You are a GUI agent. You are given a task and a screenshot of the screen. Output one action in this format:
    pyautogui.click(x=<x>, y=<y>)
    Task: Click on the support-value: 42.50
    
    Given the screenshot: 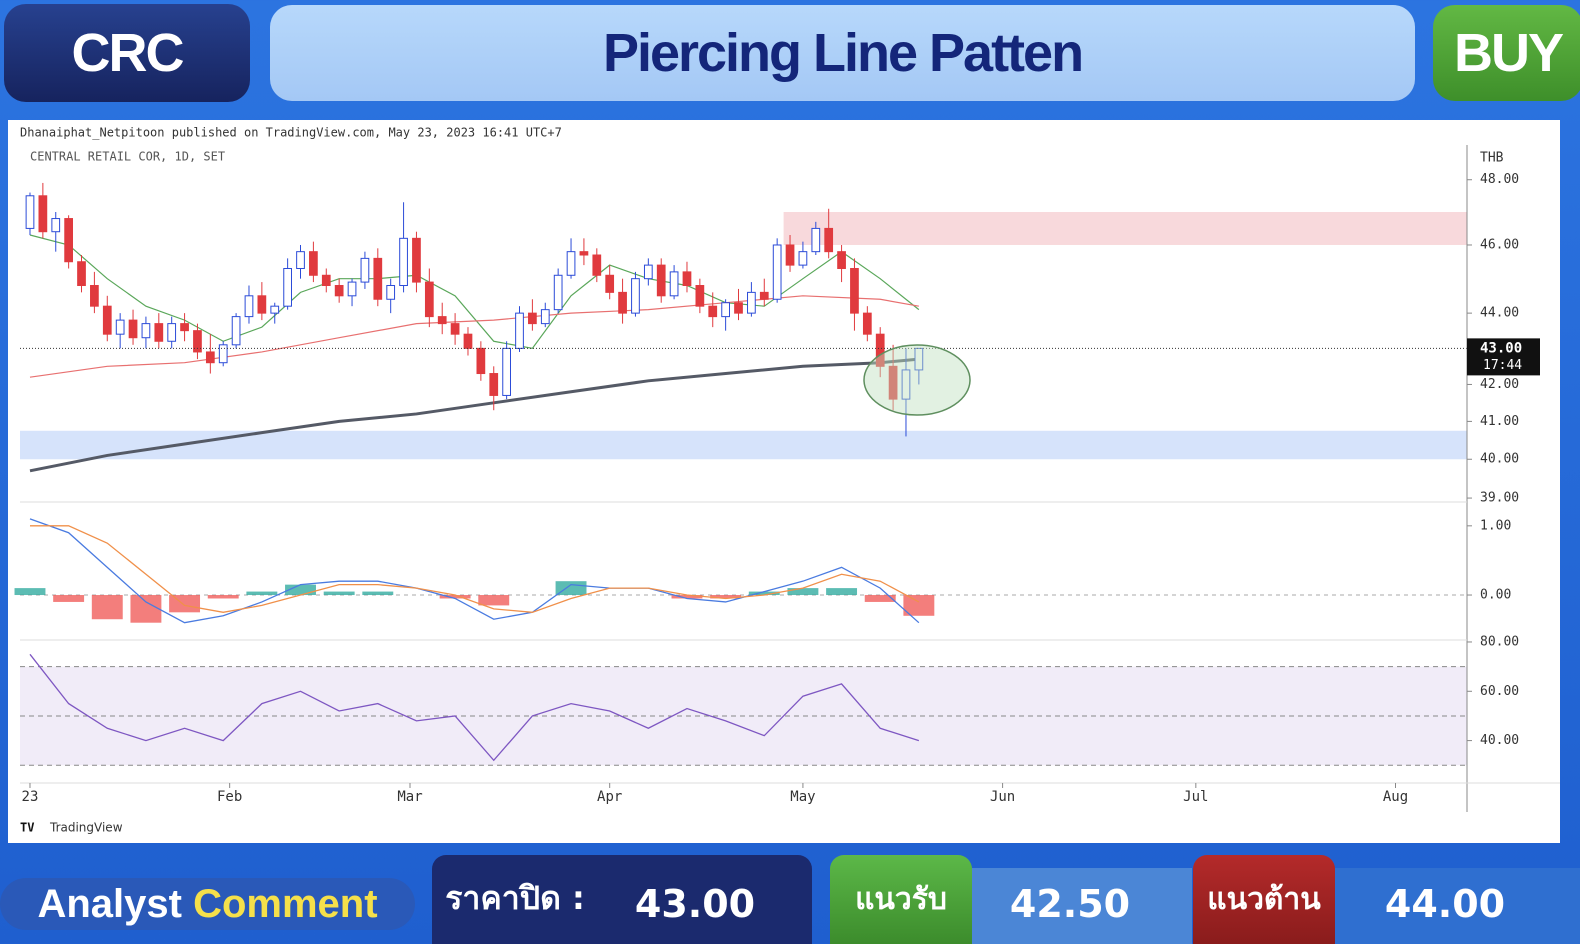 What is the action you would take?
    pyautogui.click(x=1070, y=904)
    